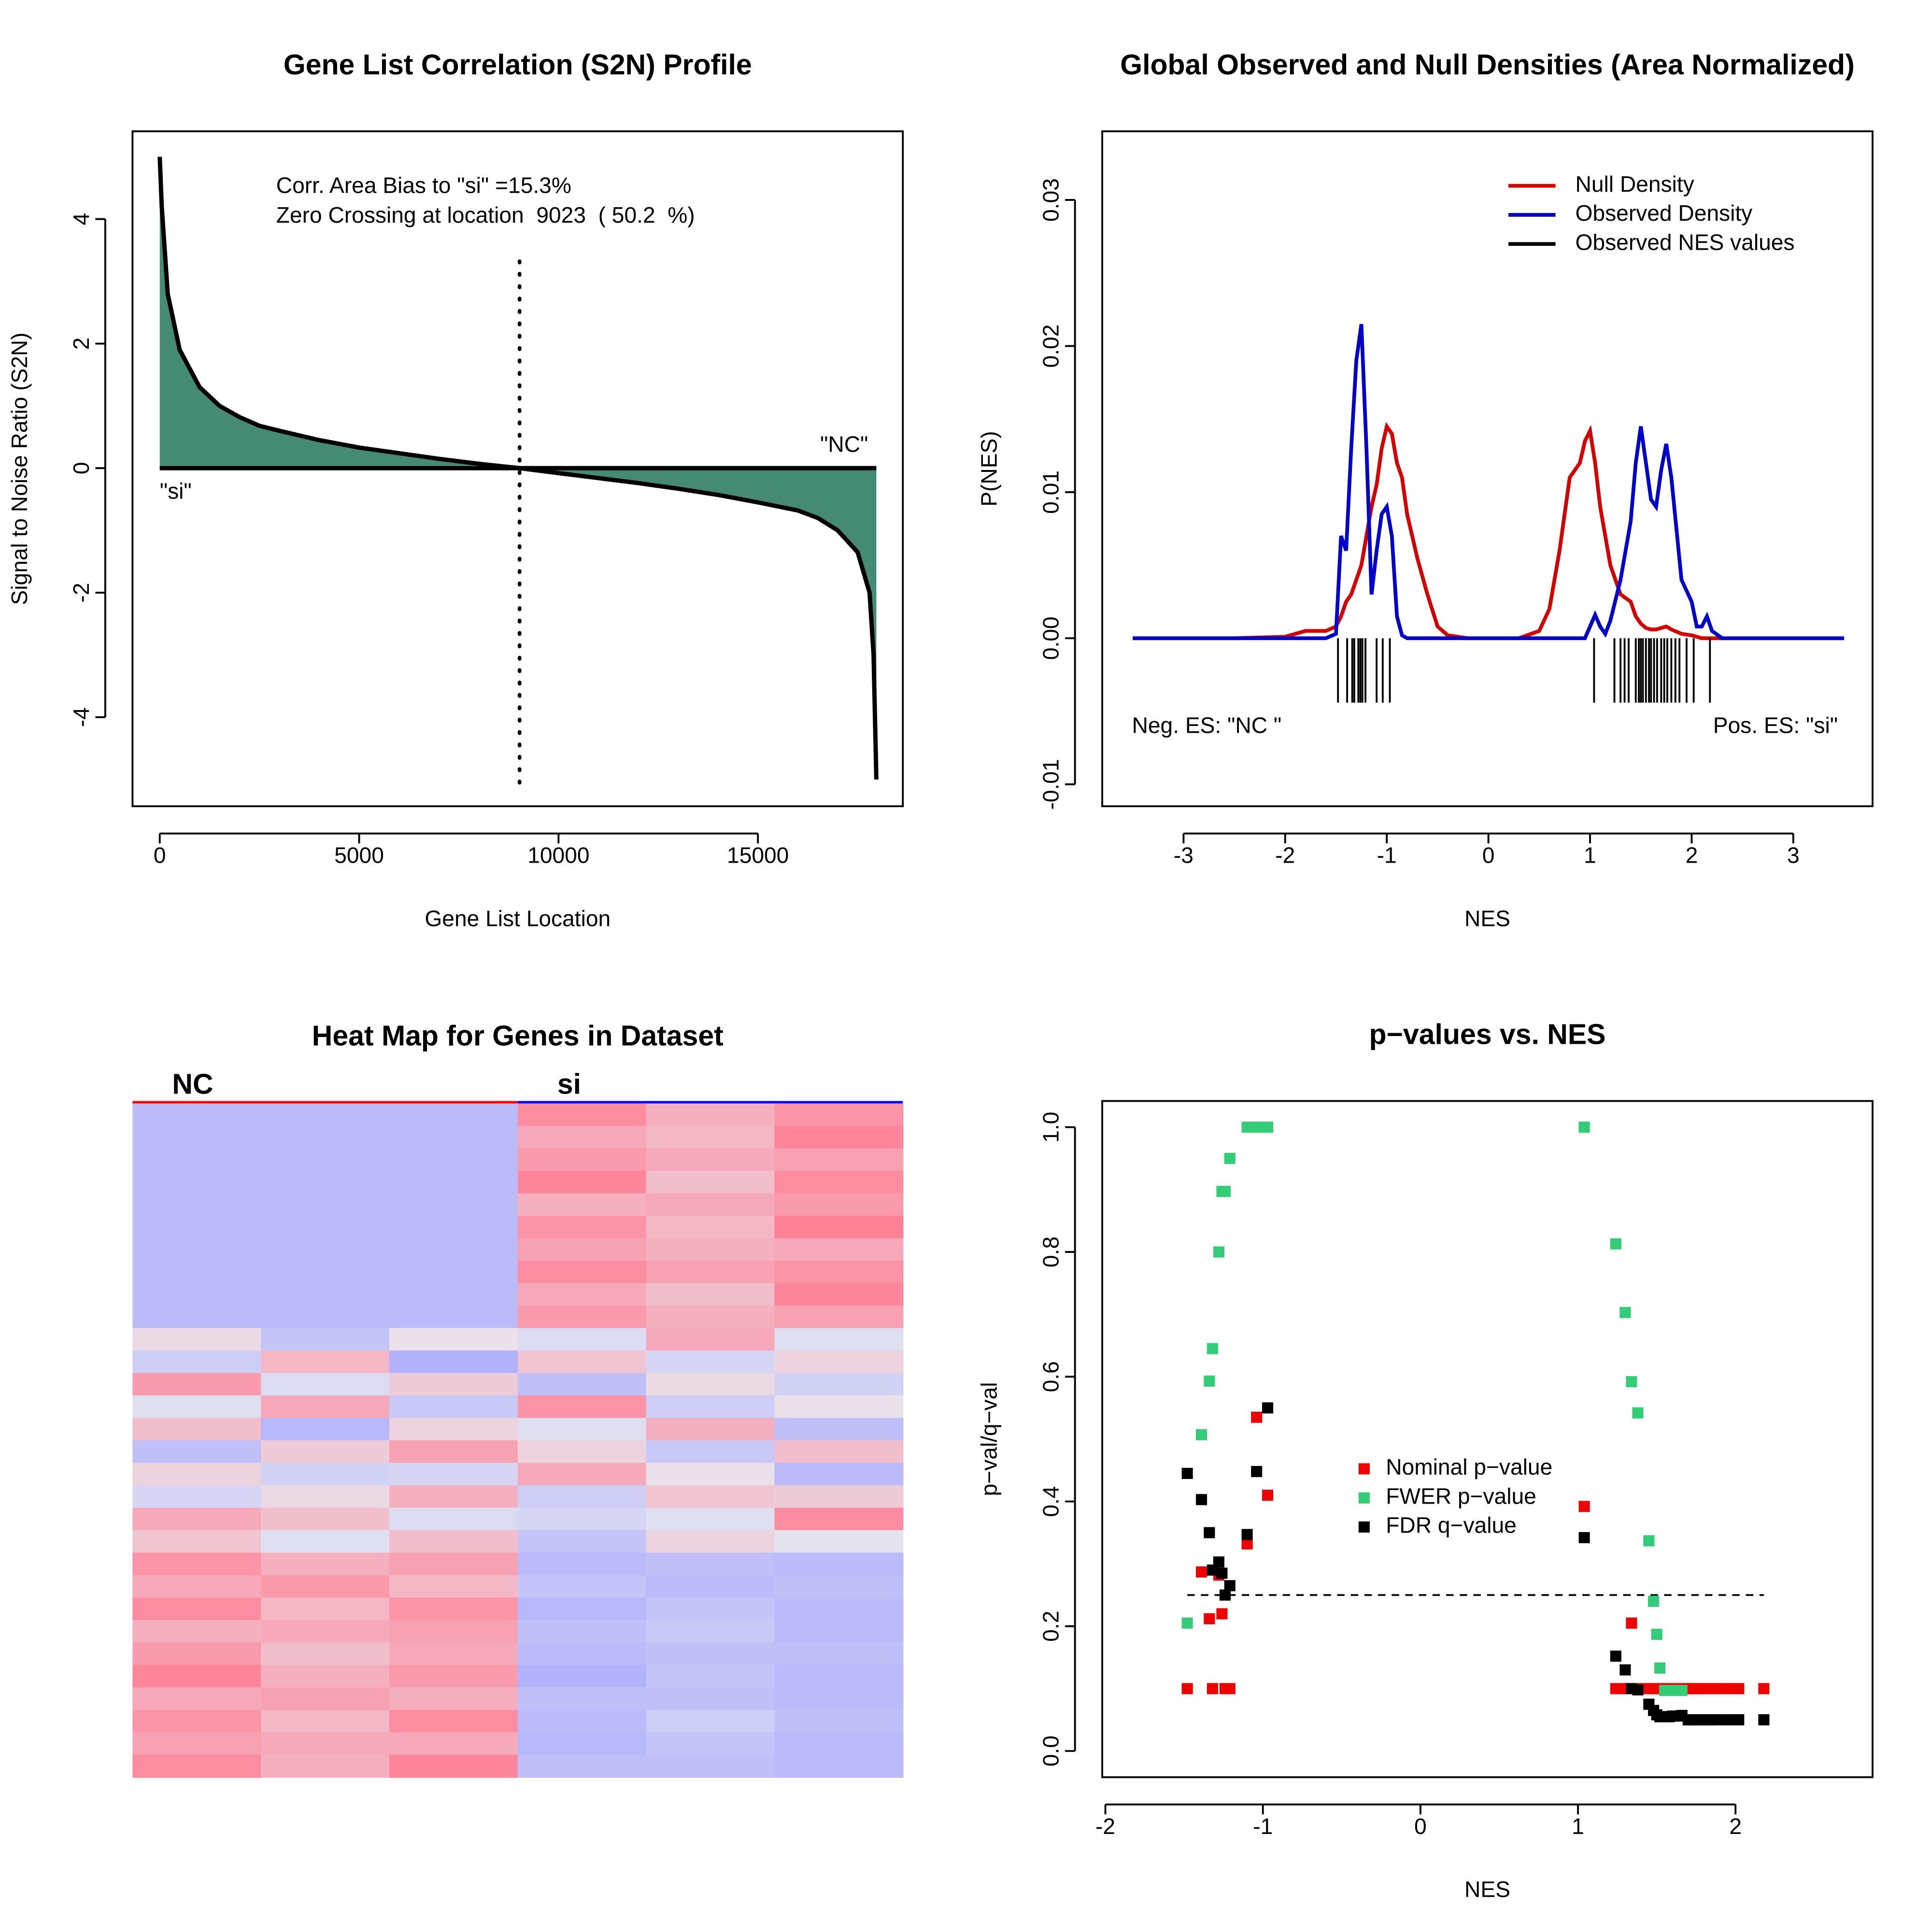 Image resolution: width=1932 pixels, height=1932 pixels. What do you see at coordinates (1051, 346) in the screenshot?
I see `y-tick-label: 0.02` at bounding box center [1051, 346].